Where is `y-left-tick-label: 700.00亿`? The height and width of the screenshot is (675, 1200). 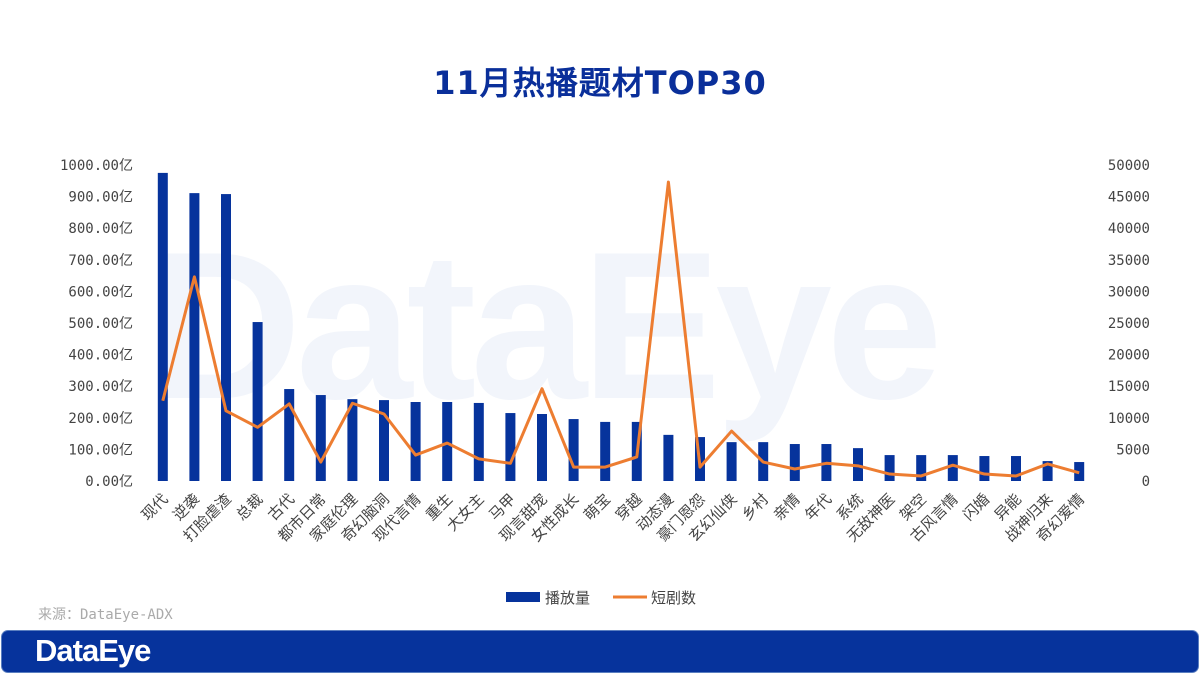 y-left-tick-label: 700.00亿 is located at coordinates (100, 261).